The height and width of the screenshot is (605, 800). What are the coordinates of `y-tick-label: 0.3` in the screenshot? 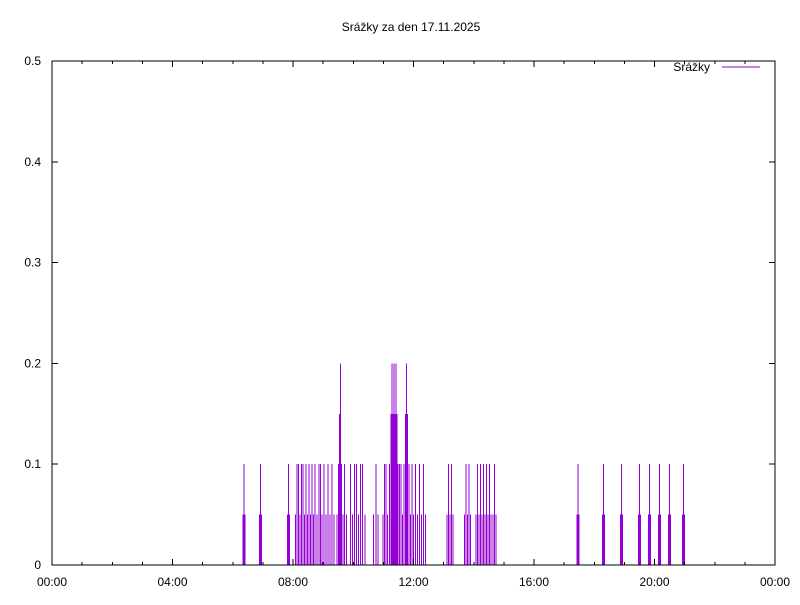 It's located at (32, 263).